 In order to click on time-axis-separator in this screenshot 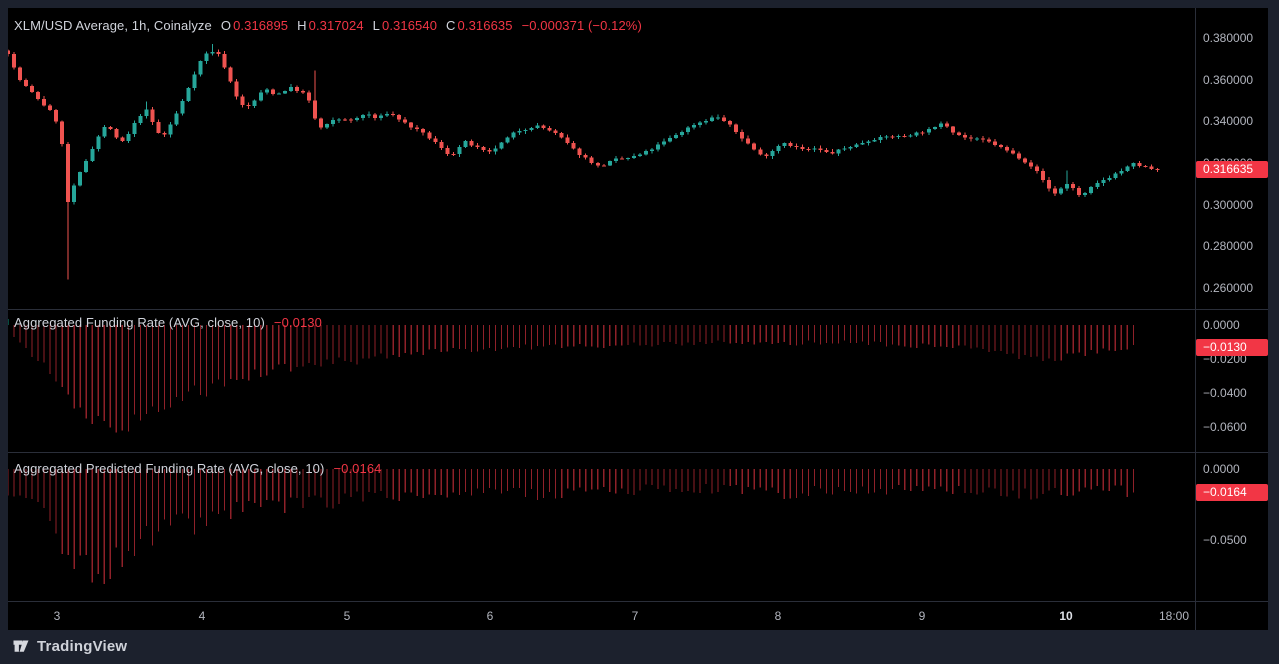, I will do `click(638, 601)`.